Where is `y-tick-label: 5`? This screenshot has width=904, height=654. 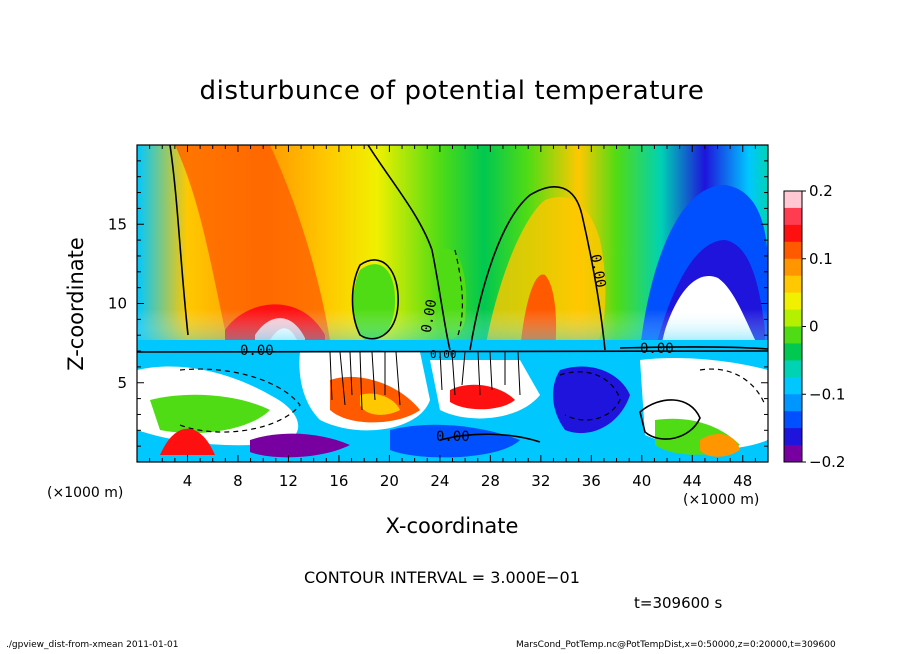 y-tick-label: 5 is located at coordinates (122, 383).